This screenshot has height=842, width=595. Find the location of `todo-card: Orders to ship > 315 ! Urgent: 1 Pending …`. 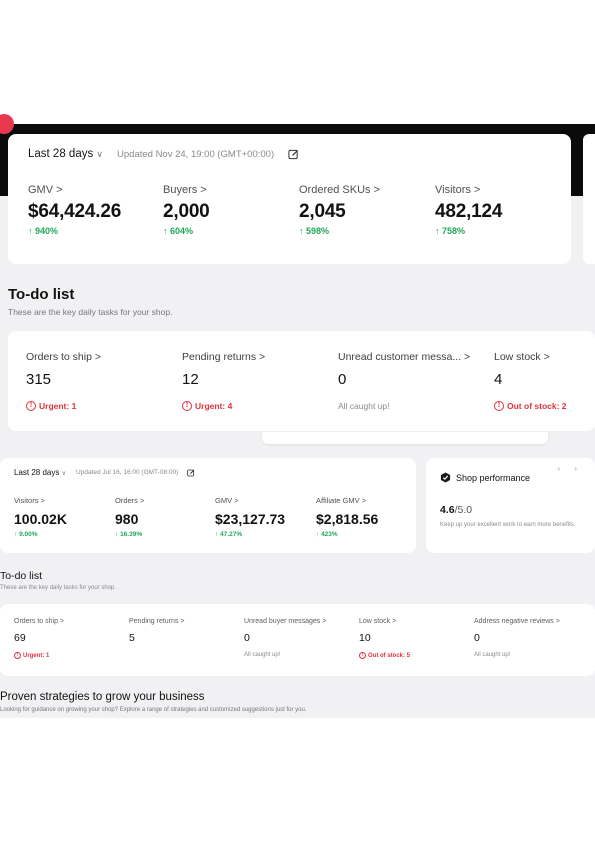

todo-card: Orders to ship > 315 ! Urgent: 1 Pending … is located at coordinates (301, 381).